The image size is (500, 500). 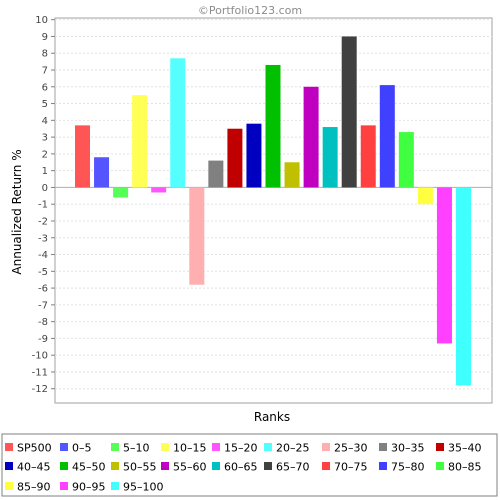 I want to click on legend-label: 80–85, so click(x=465, y=467).